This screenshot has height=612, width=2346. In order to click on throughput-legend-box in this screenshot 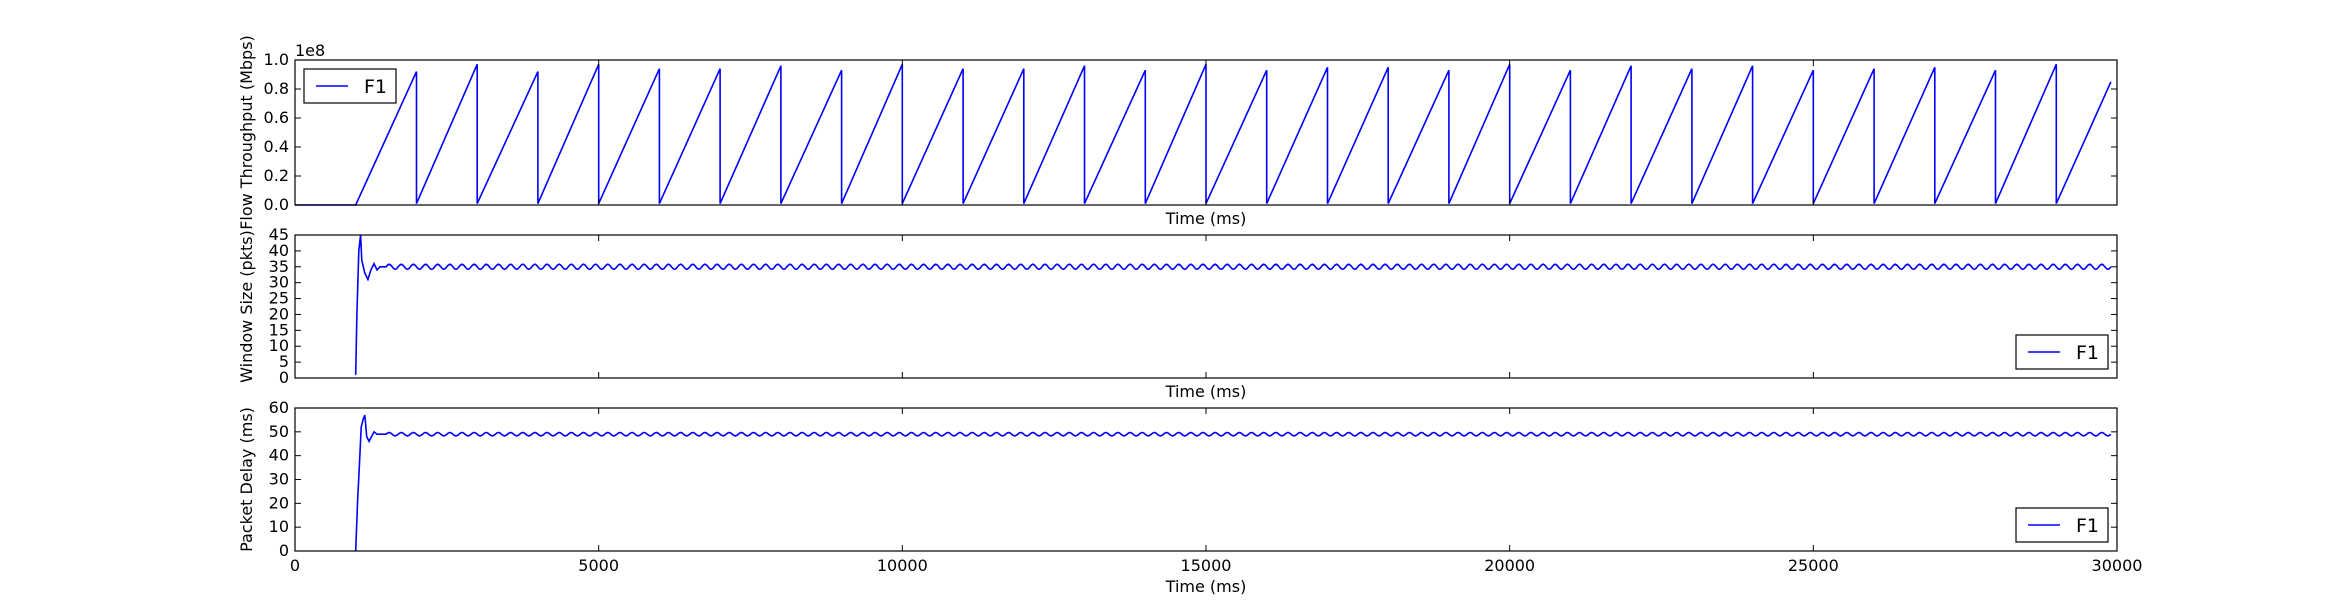, I will do `click(350, 86)`.